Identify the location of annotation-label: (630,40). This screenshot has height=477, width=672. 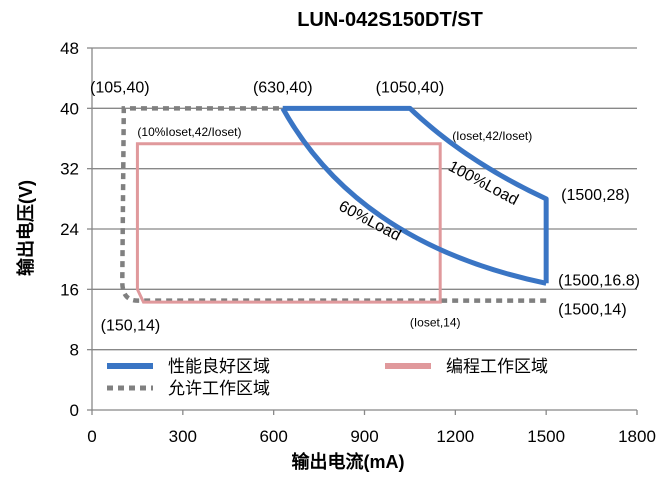
(283, 87).